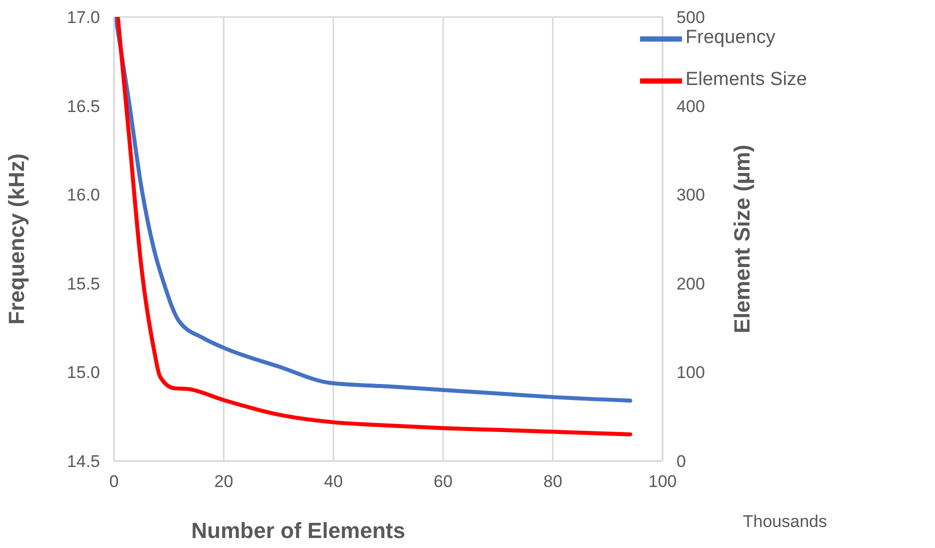  What do you see at coordinates (16, 239) in the screenshot?
I see `y-axis-title: Frequency (kHz)` at bounding box center [16, 239].